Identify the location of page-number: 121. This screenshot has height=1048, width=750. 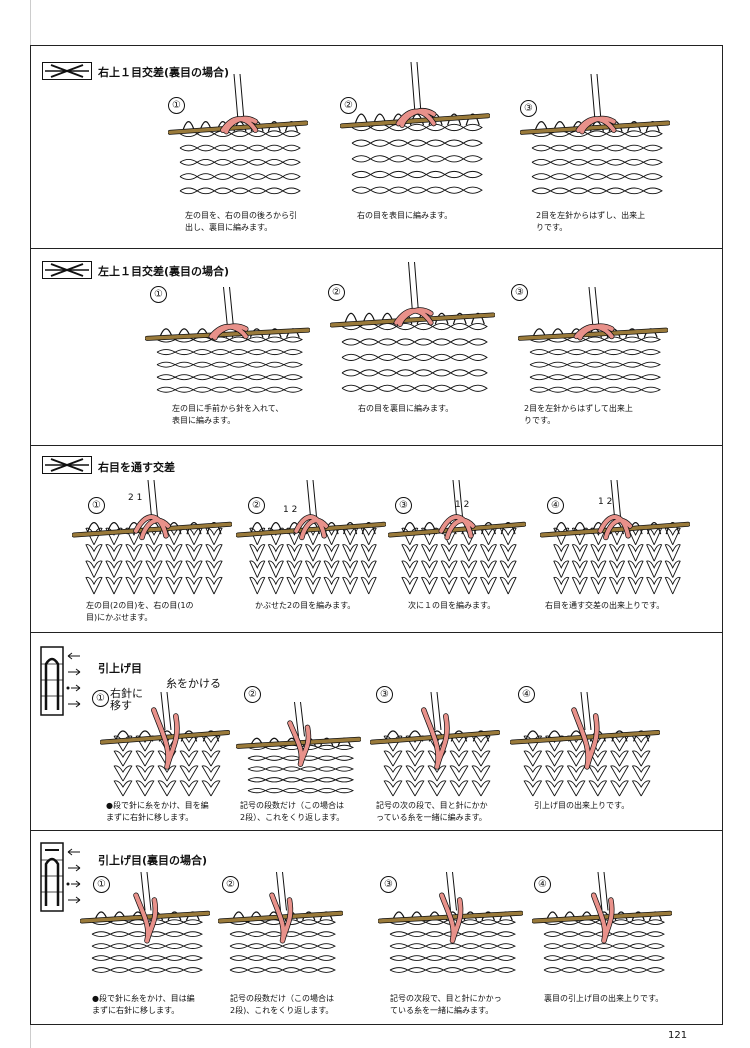
(678, 1035).